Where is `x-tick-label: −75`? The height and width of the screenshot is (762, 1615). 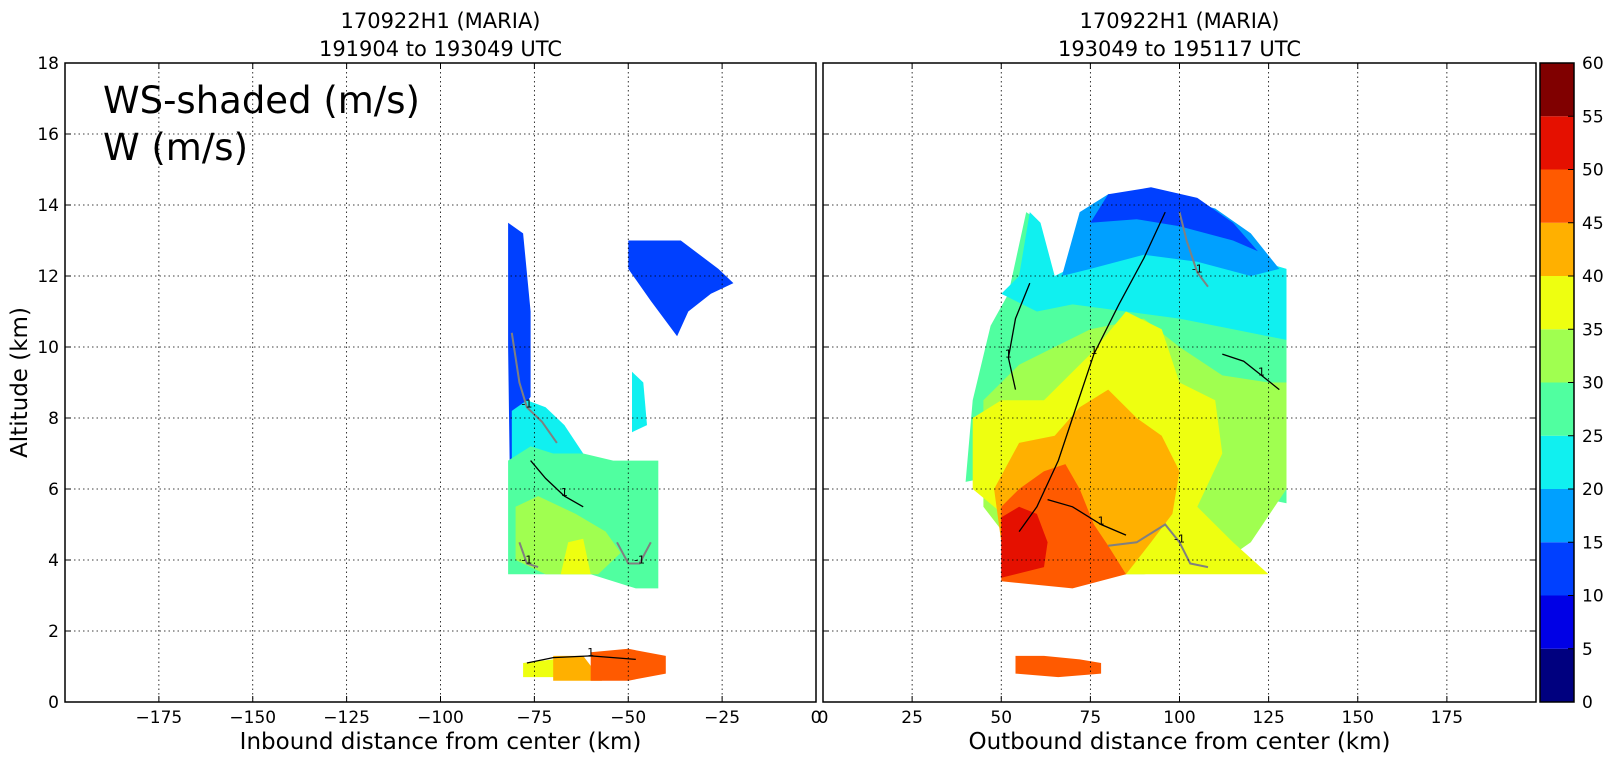
x-tick-label: −75 is located at coordinates (534, 718).